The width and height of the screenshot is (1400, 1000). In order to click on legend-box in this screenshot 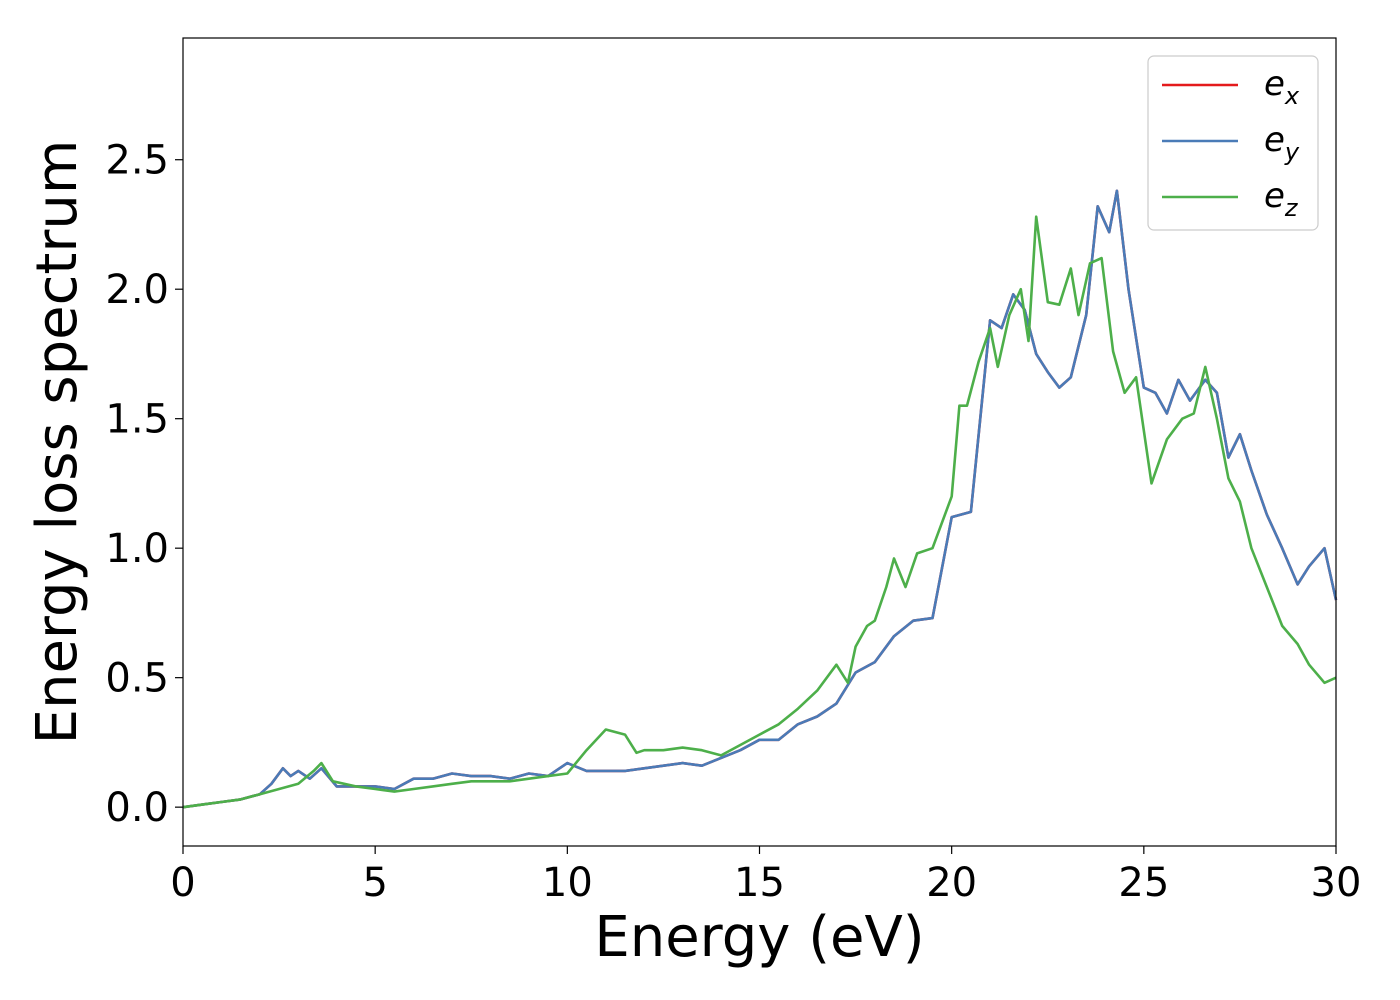, I will do `click(1233, 143)`.